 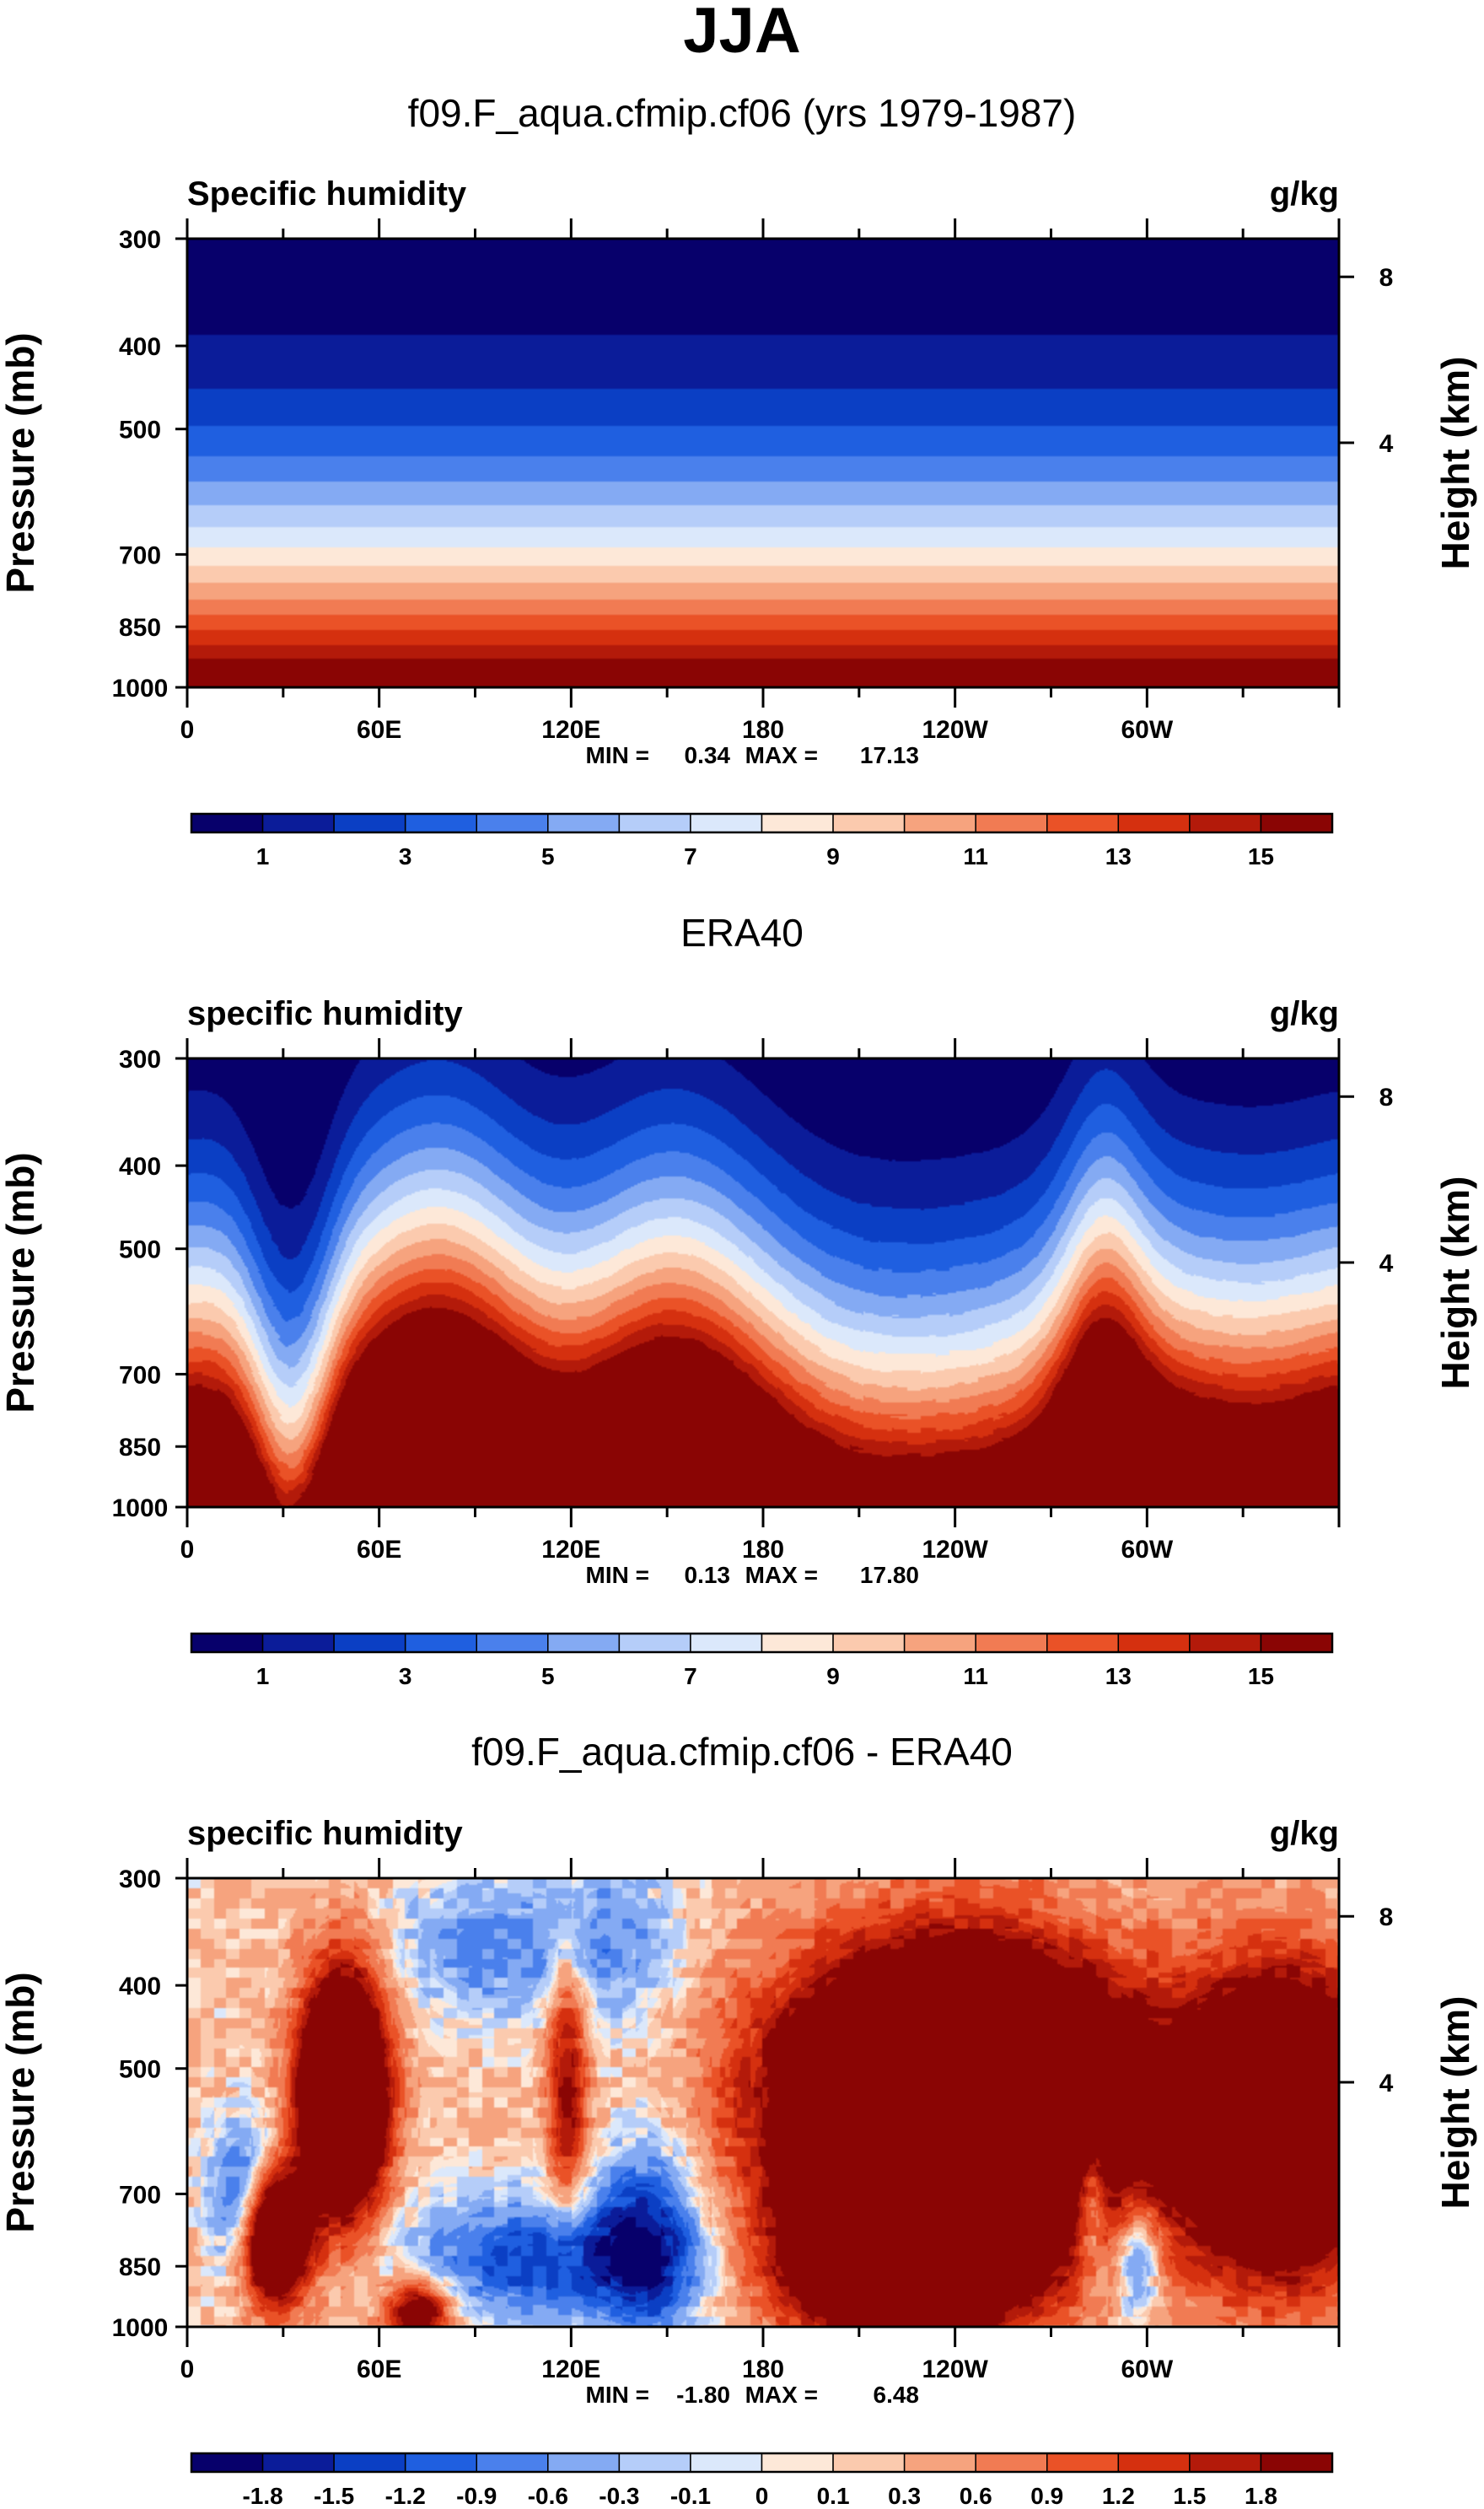 I want to click on panel-title: ERA40, so click(x=742, y=933).